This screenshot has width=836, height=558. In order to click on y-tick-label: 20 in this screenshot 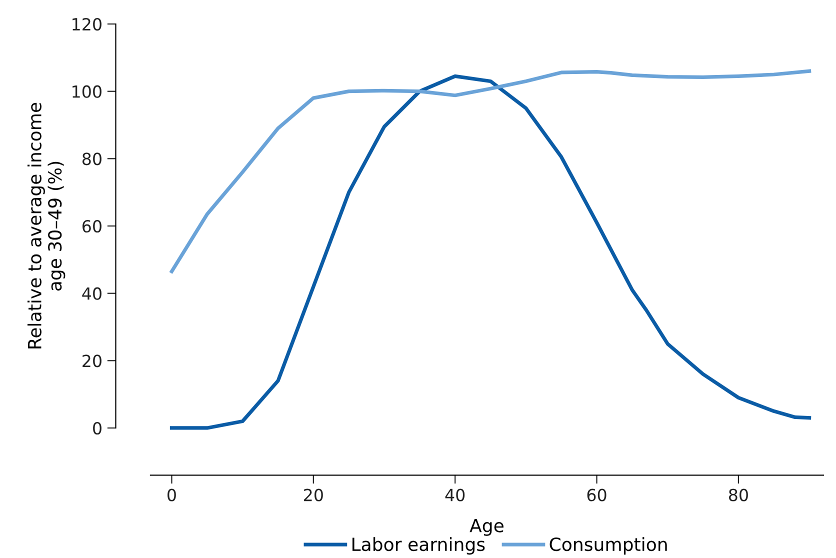, I will do `click(92, 361)`.